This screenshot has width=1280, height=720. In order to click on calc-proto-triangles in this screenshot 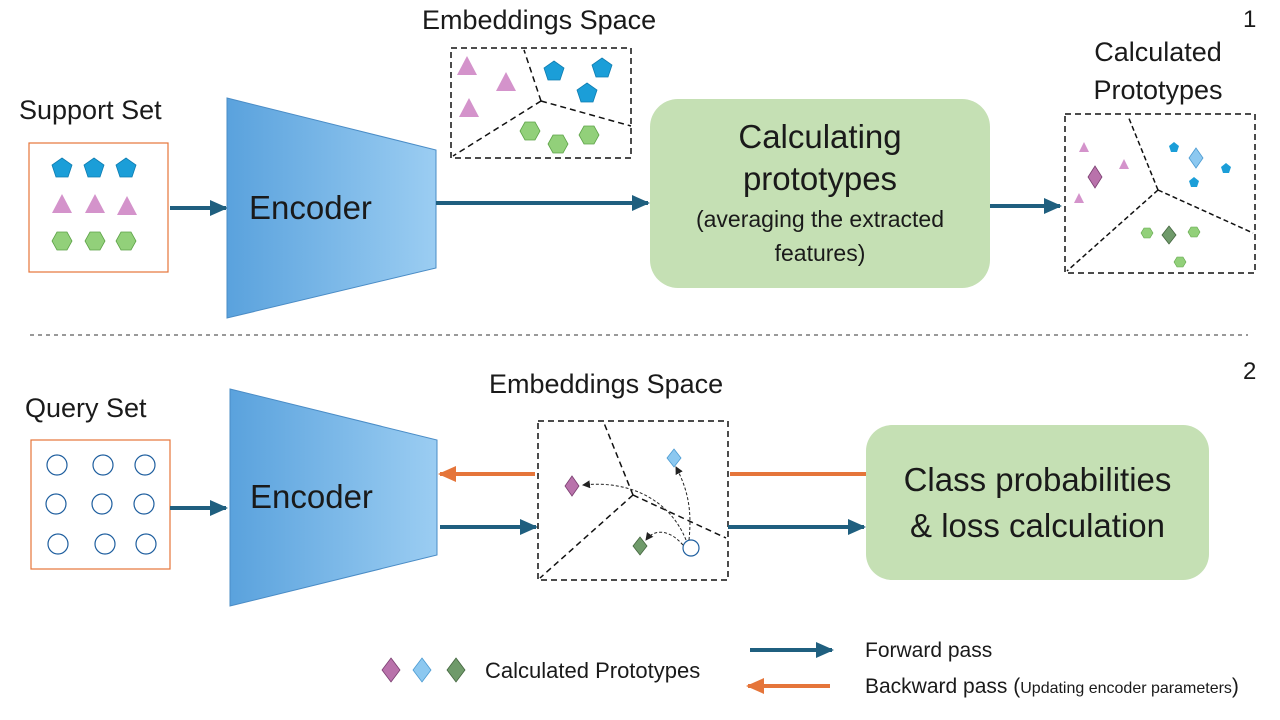, I will do `click(1101, 172)`.